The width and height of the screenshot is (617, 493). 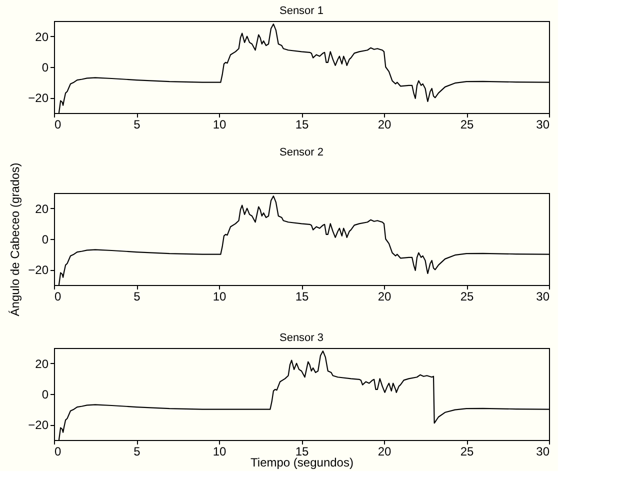 What do you see at coordinates (301, 152) in the screenshot?
I see `chart-title: Sensor 2` at bounding box center [301, 152].